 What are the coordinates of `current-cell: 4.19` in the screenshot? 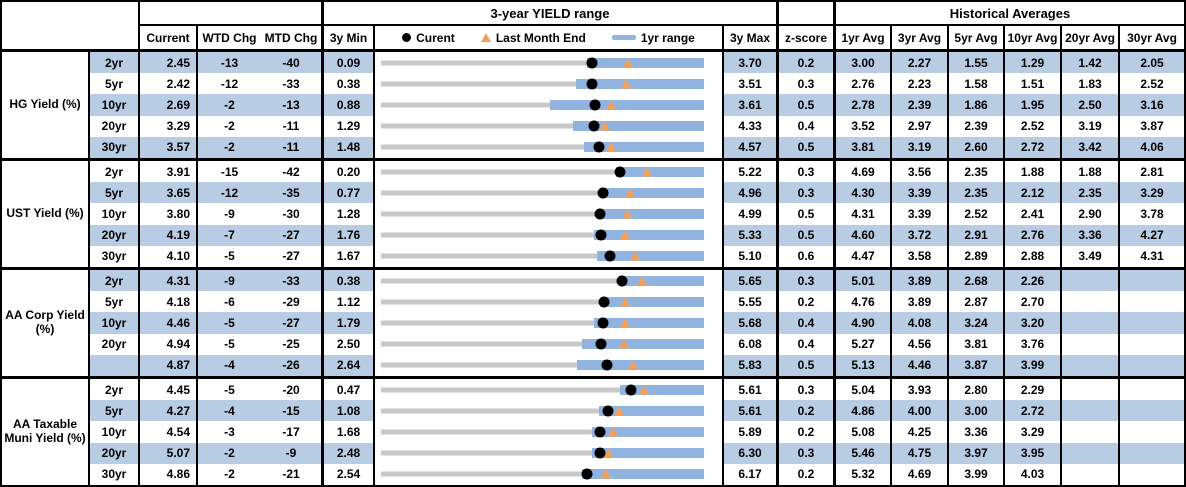 It's located at (169, 235).